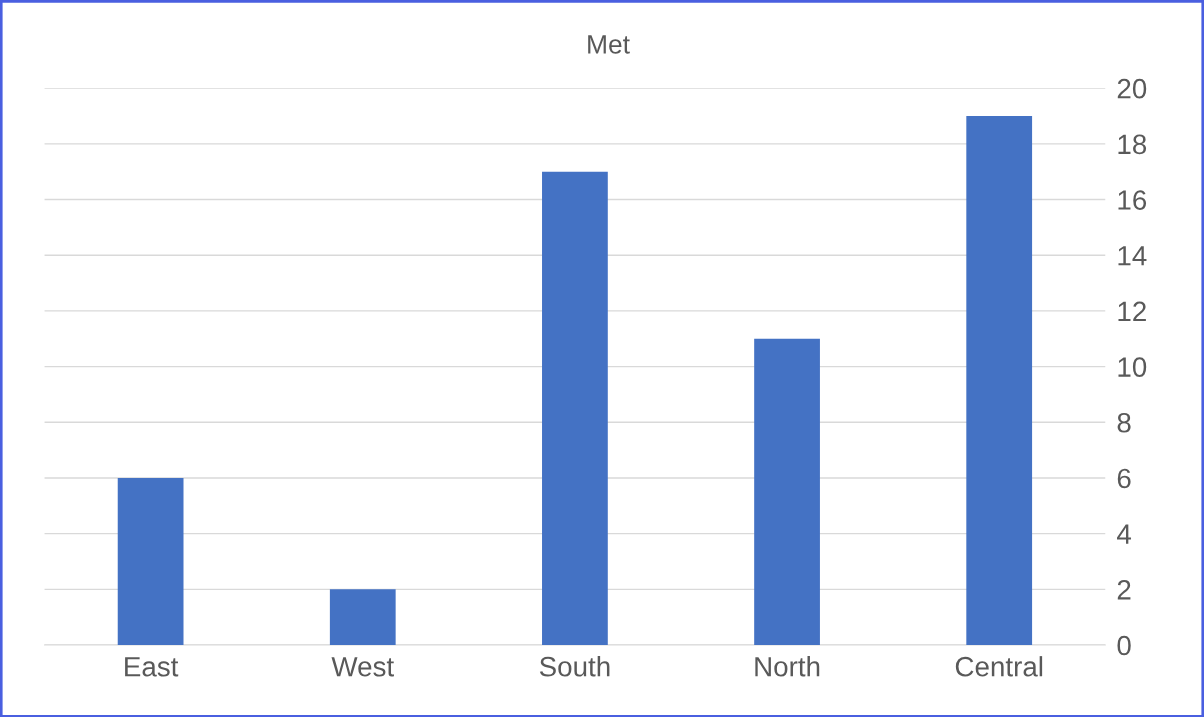 The image size is (1204, 717). I want to click on y-tick-label: 18, so click(1132, 144).